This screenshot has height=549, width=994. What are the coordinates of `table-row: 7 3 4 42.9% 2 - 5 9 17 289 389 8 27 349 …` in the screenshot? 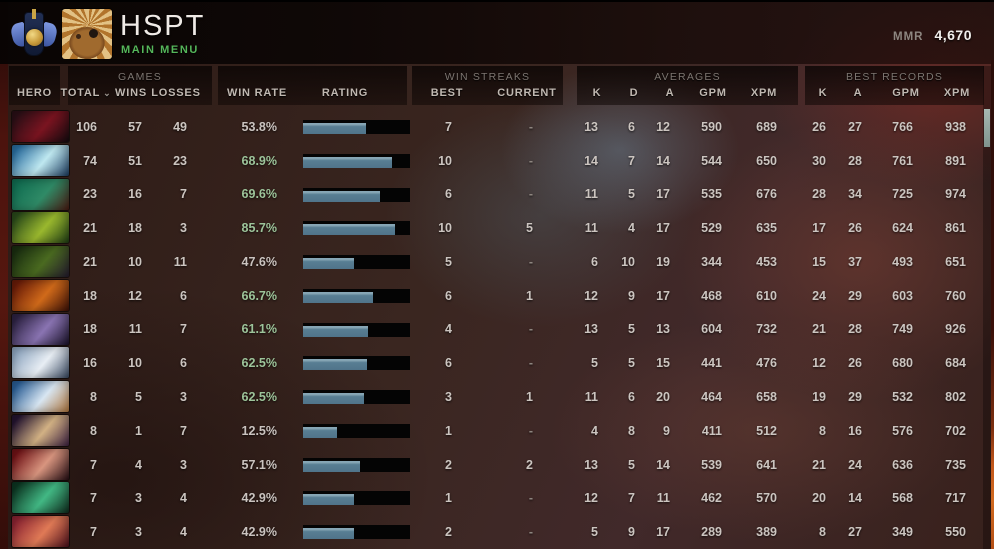 It's located at (496, 532).